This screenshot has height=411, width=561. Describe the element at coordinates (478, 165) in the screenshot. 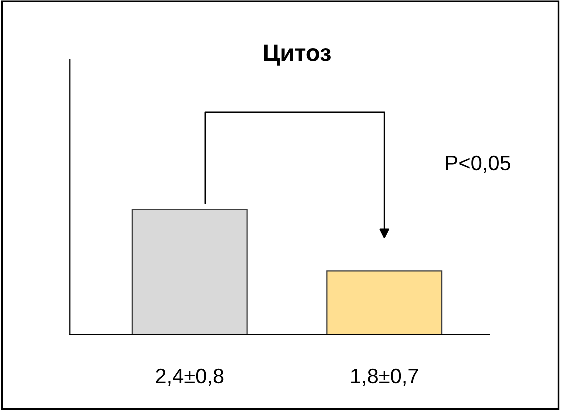

I see `text: P<0,05` at that location.